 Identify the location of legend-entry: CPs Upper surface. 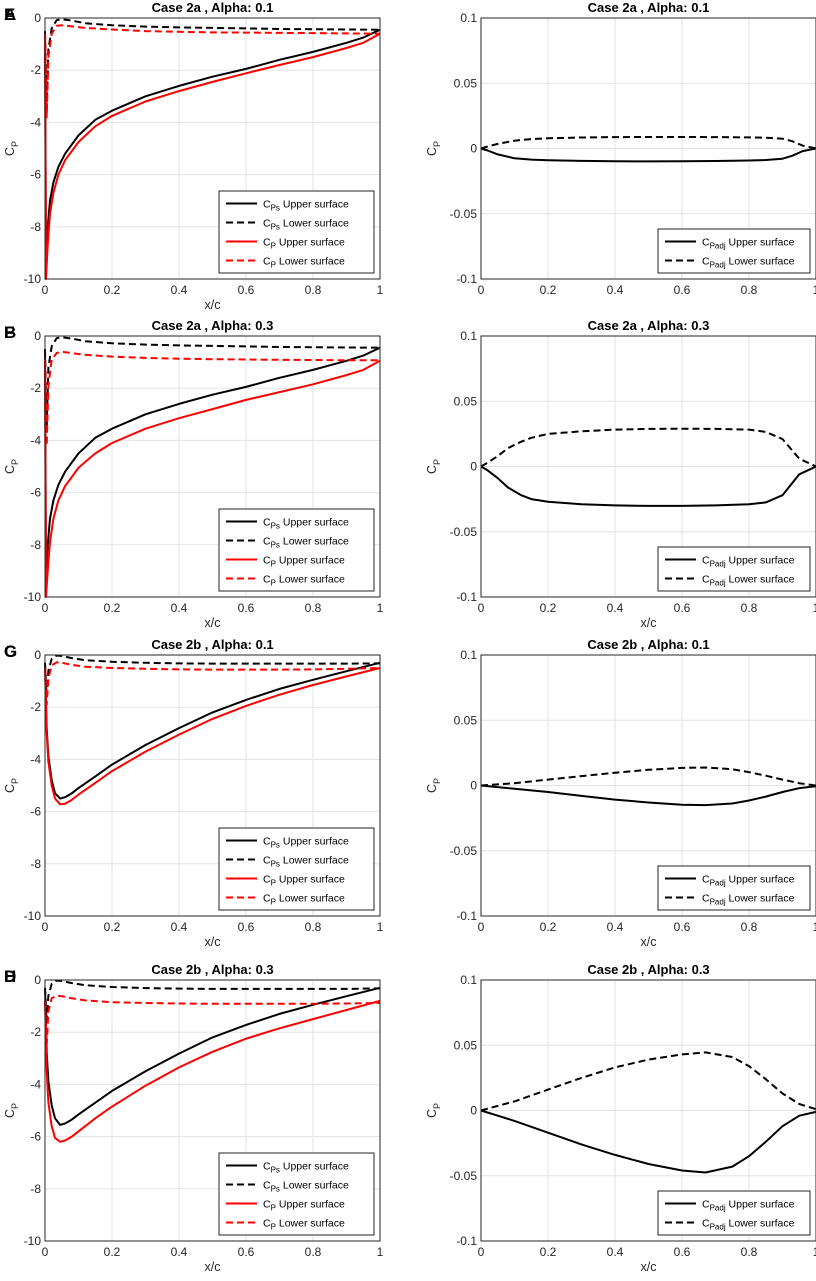
(306, 524).